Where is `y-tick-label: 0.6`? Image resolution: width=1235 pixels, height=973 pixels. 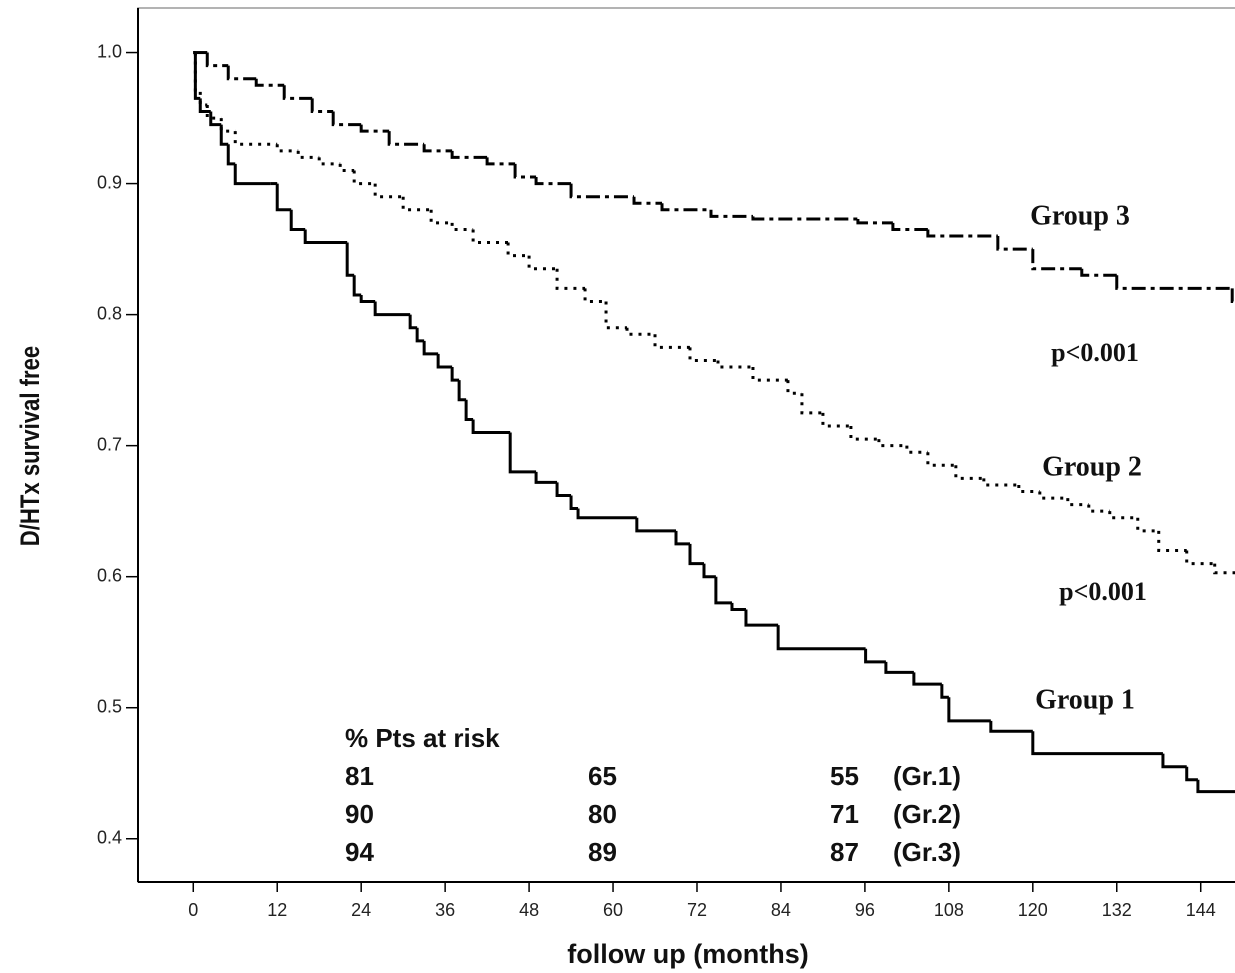
y-tick-label: 0.6 is located at coordinates (109, 575).